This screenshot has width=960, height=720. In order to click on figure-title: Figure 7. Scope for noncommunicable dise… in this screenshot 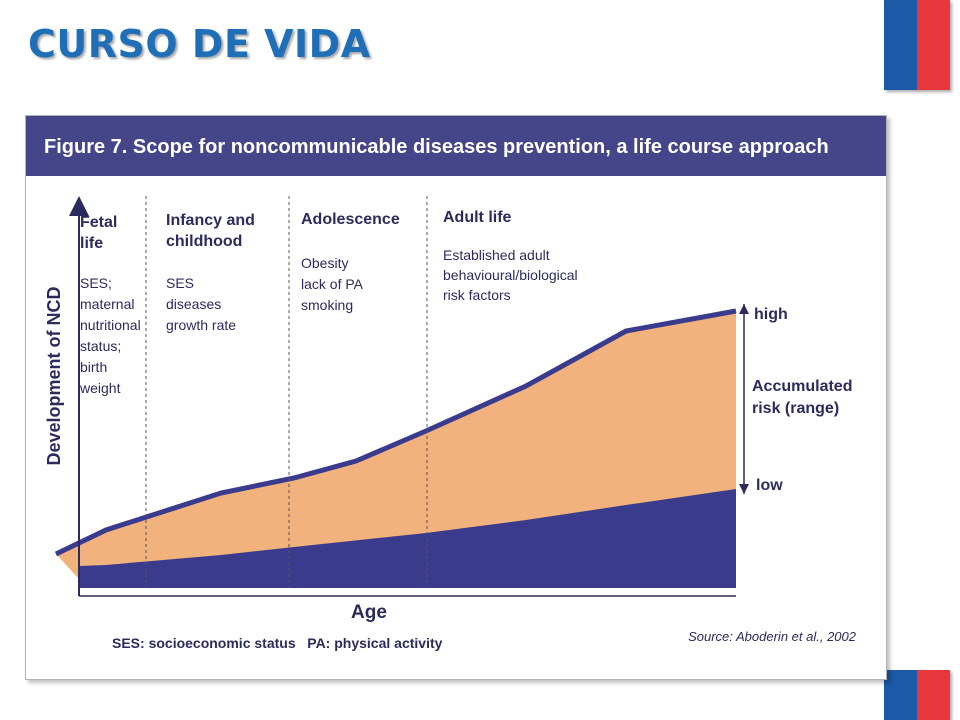, I will do `click(436, 147)`.